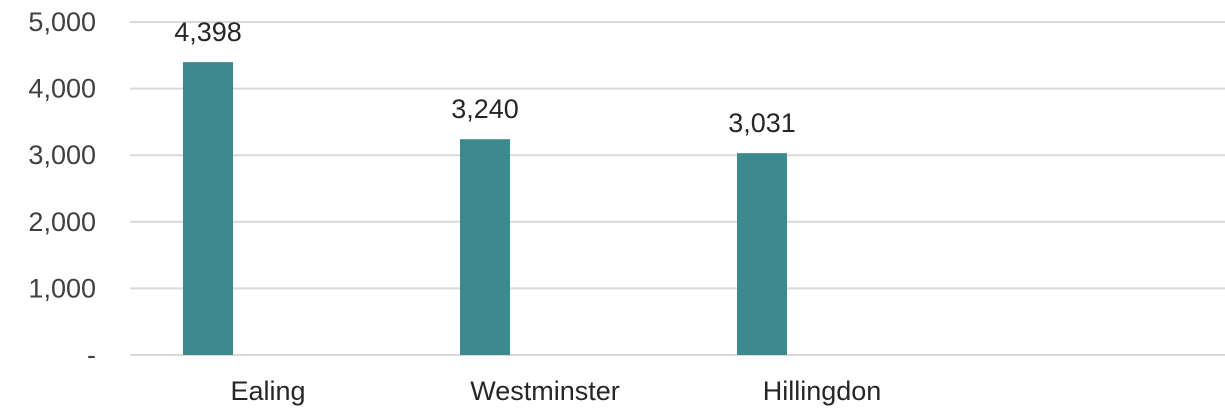  I want to click on y-tick-label: 2,000, so click(62, 222).